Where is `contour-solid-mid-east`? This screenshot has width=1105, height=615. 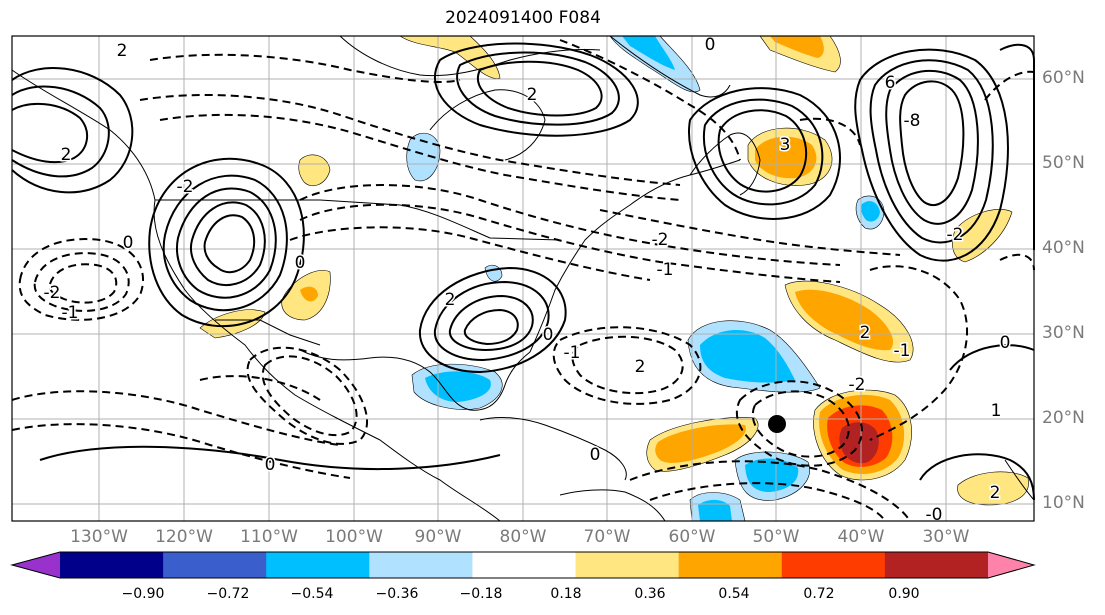 contour-solid-mid-east is located at coordinates (992, 357).